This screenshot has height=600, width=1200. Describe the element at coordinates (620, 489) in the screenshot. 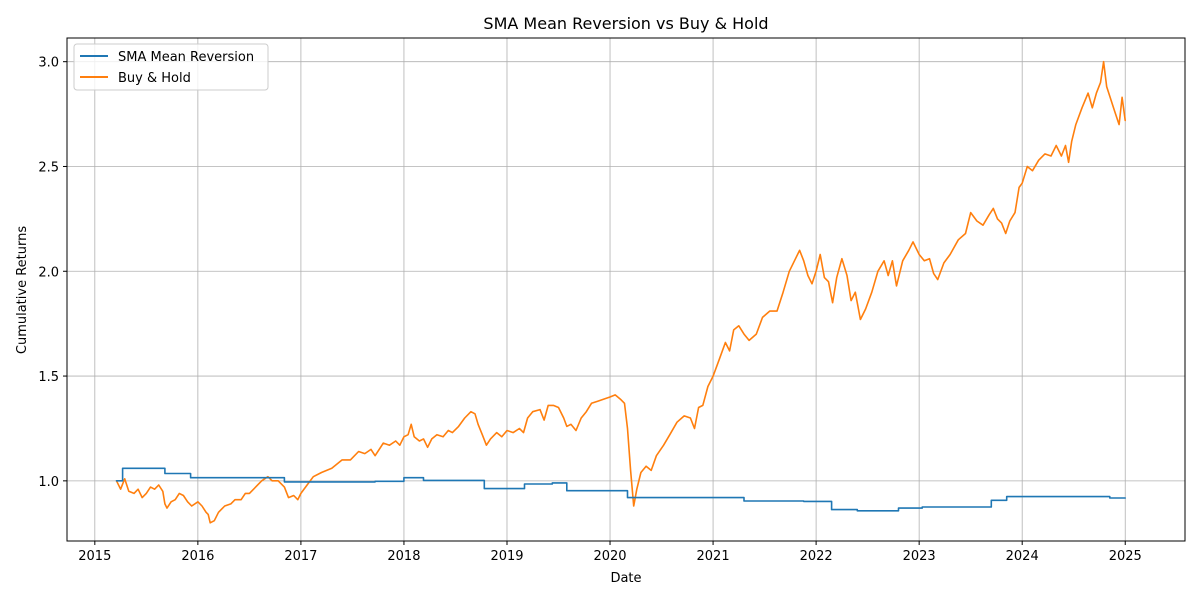

I see `series-line-sma-mean-reversion` at that location.